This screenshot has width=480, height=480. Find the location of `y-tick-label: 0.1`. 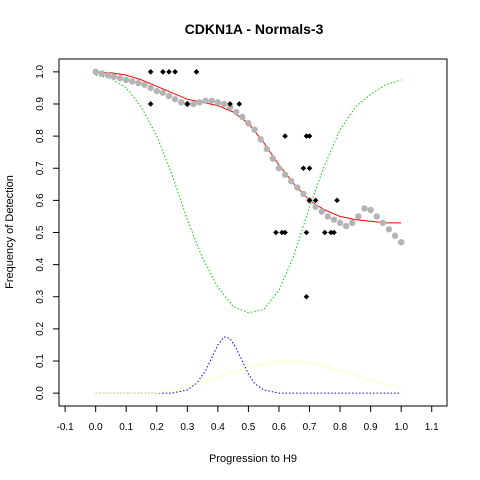

y-tick-label: 0.1 is located at coordinates (40, 361).